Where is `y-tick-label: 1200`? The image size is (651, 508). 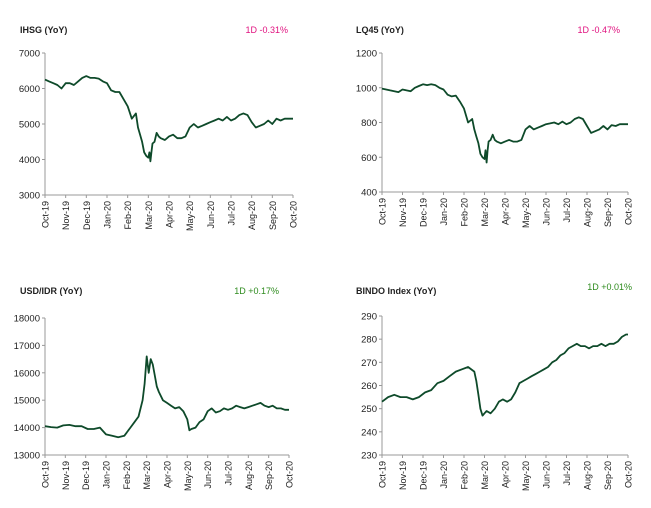 y-tick-label: 1200 is located at coordinates (366, 54).